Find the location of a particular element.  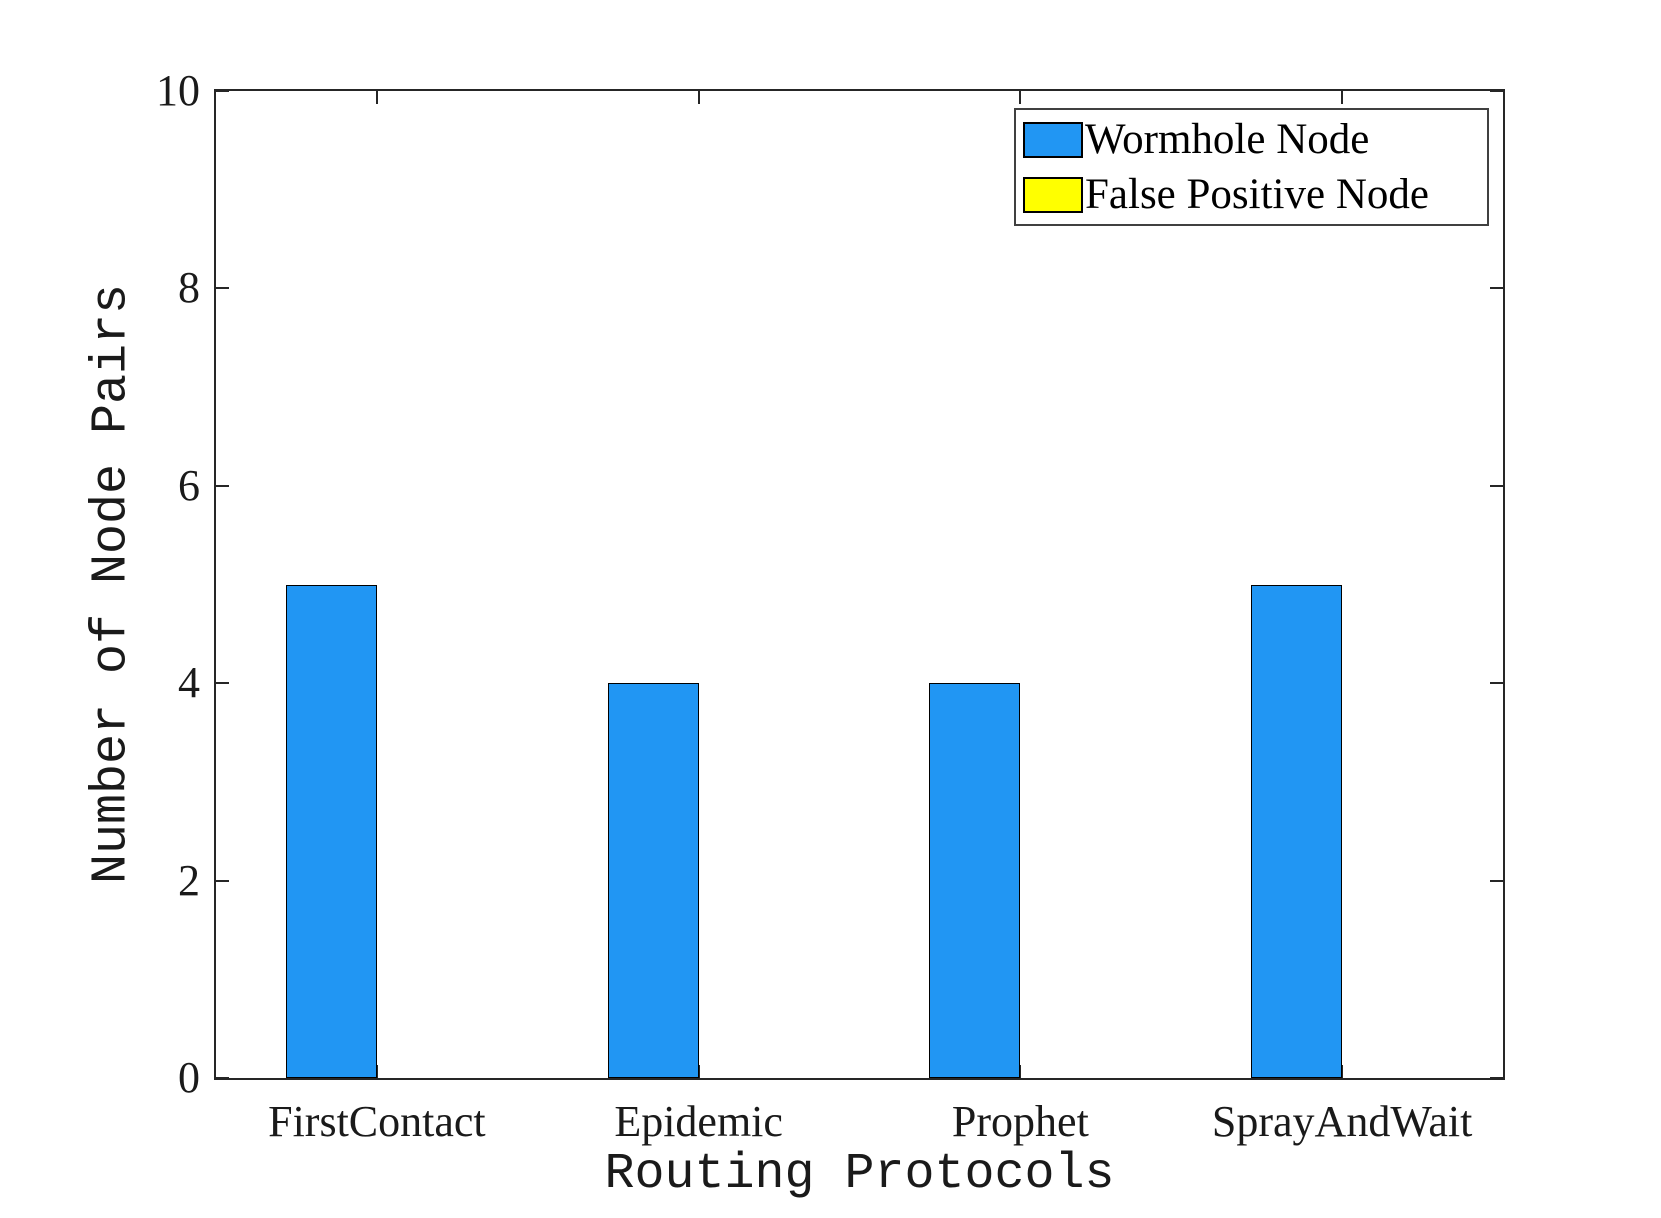

y-tick-label: 10 is located at coordinates (178, 90).